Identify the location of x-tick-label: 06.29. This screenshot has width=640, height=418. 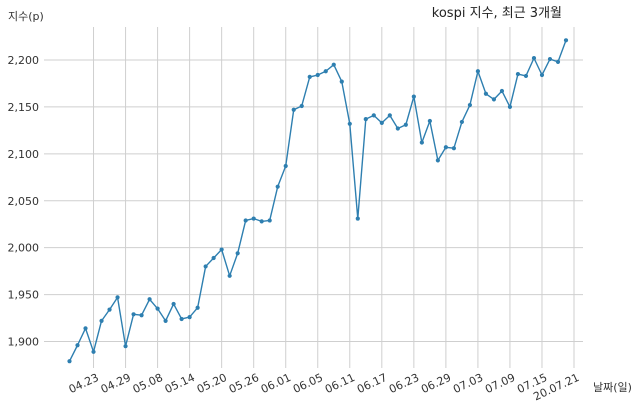
(436, 383).